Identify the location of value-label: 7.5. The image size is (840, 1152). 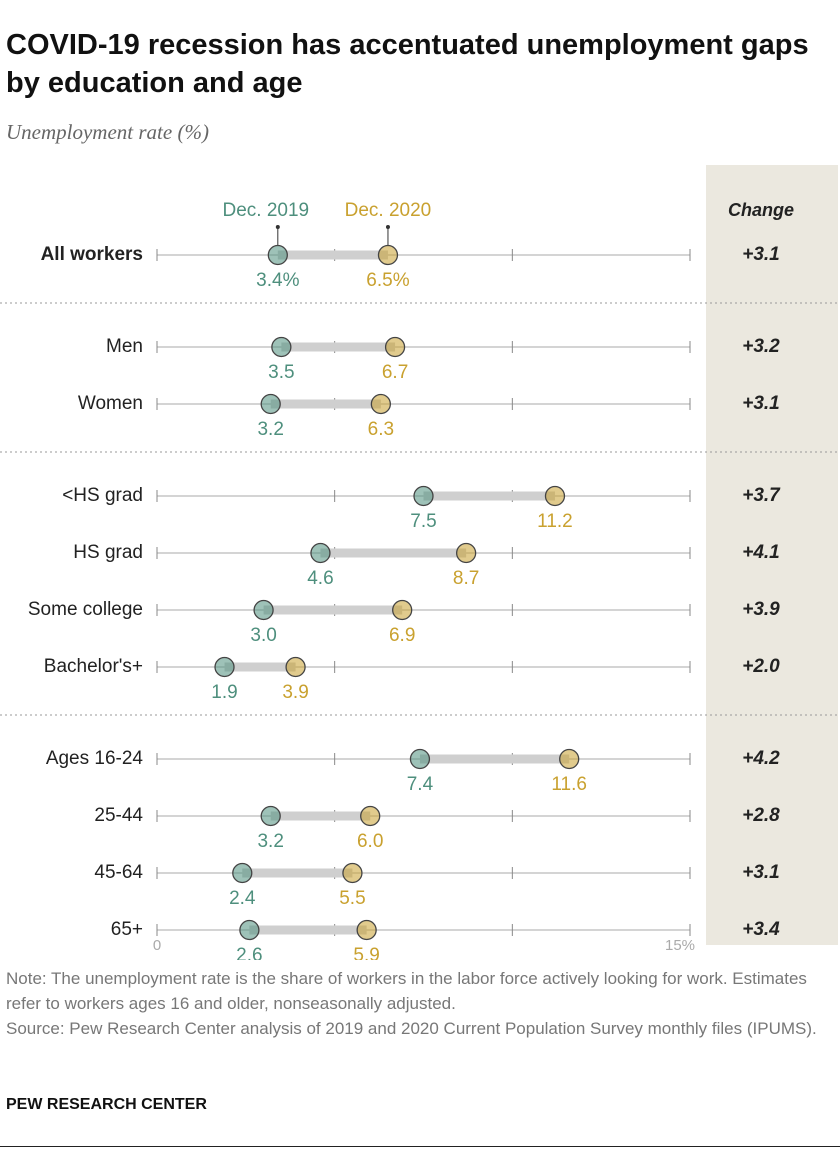
(423, 521).